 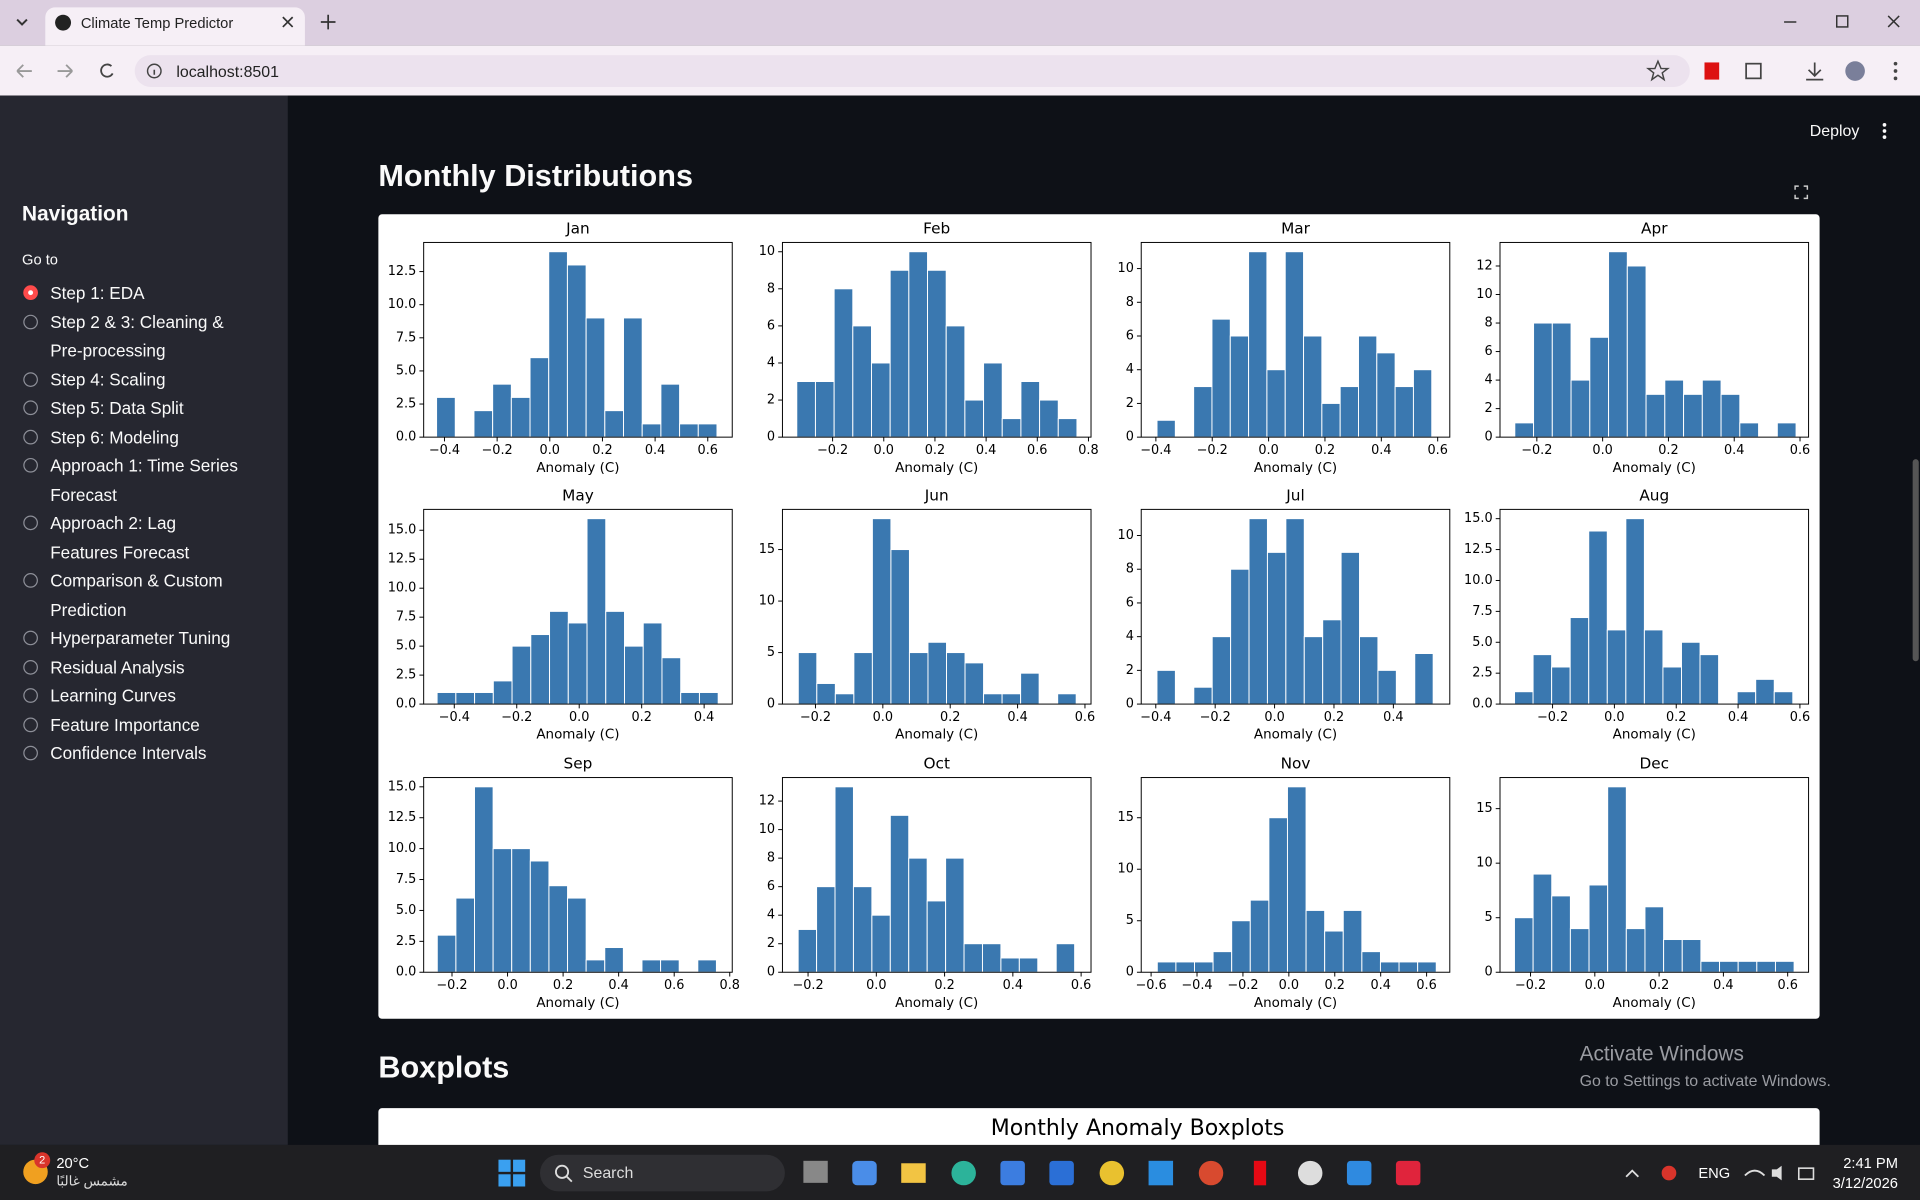 I want to click on nav-buttons, so click(x=67, y=71).